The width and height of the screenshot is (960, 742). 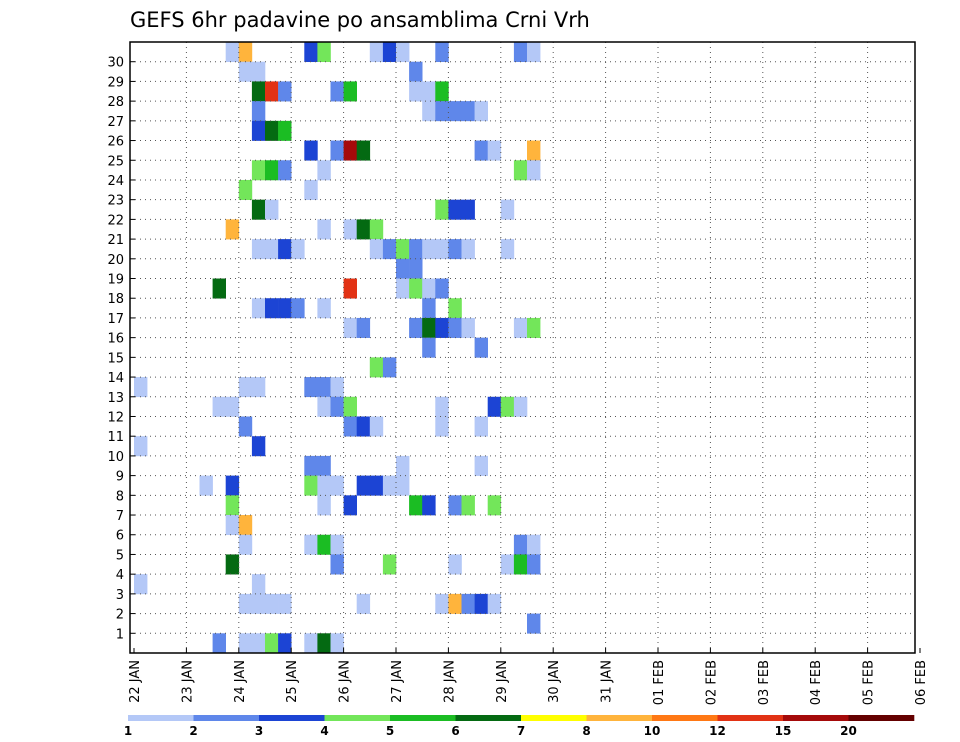 I want to click on color-legend: 1 2 3 4 5 6 7 8 10 12 15 20, so click(x=519, y=726).